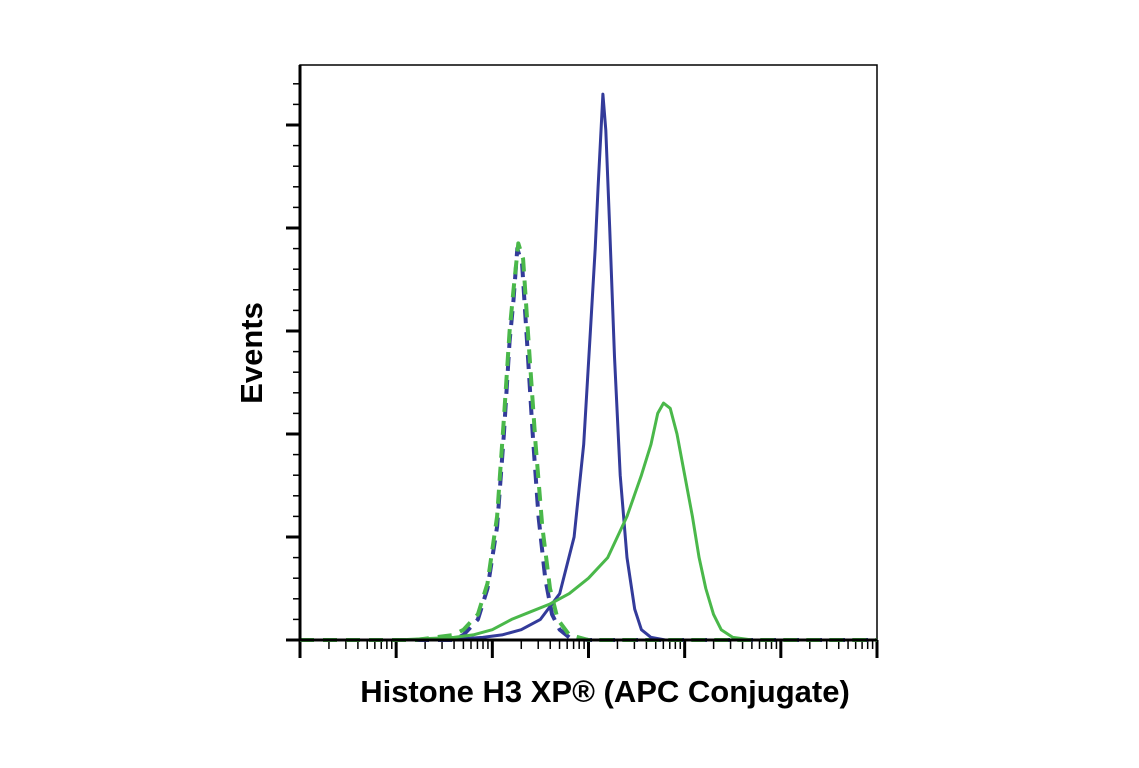 This screenshot has width=1139, height=768. I want to click on x-axis-ticks, so click(588, 649).